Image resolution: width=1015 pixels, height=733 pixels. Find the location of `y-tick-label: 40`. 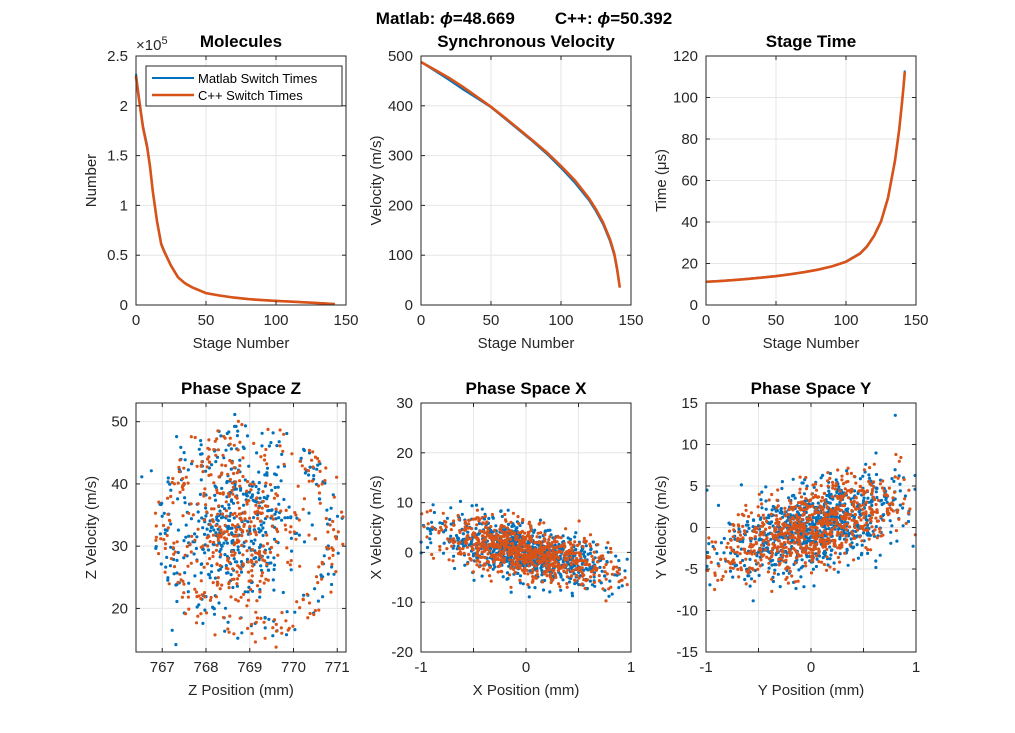

y-tick-label: 40 is located at coordinates (689, 222).